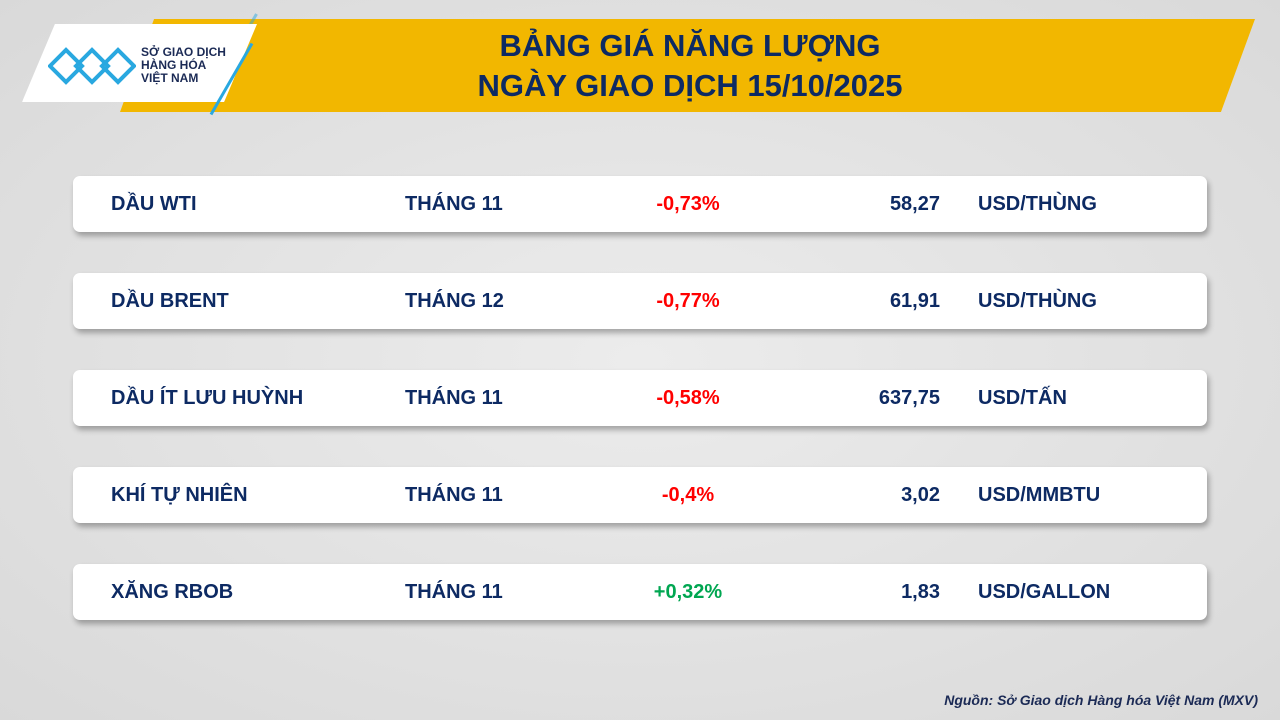 The width and height of the screenshot is (1280, 720). Describe the element at coordinates (170, 301) in the screenshot. I see `commodity-name: DẦU BRENT` at that location.